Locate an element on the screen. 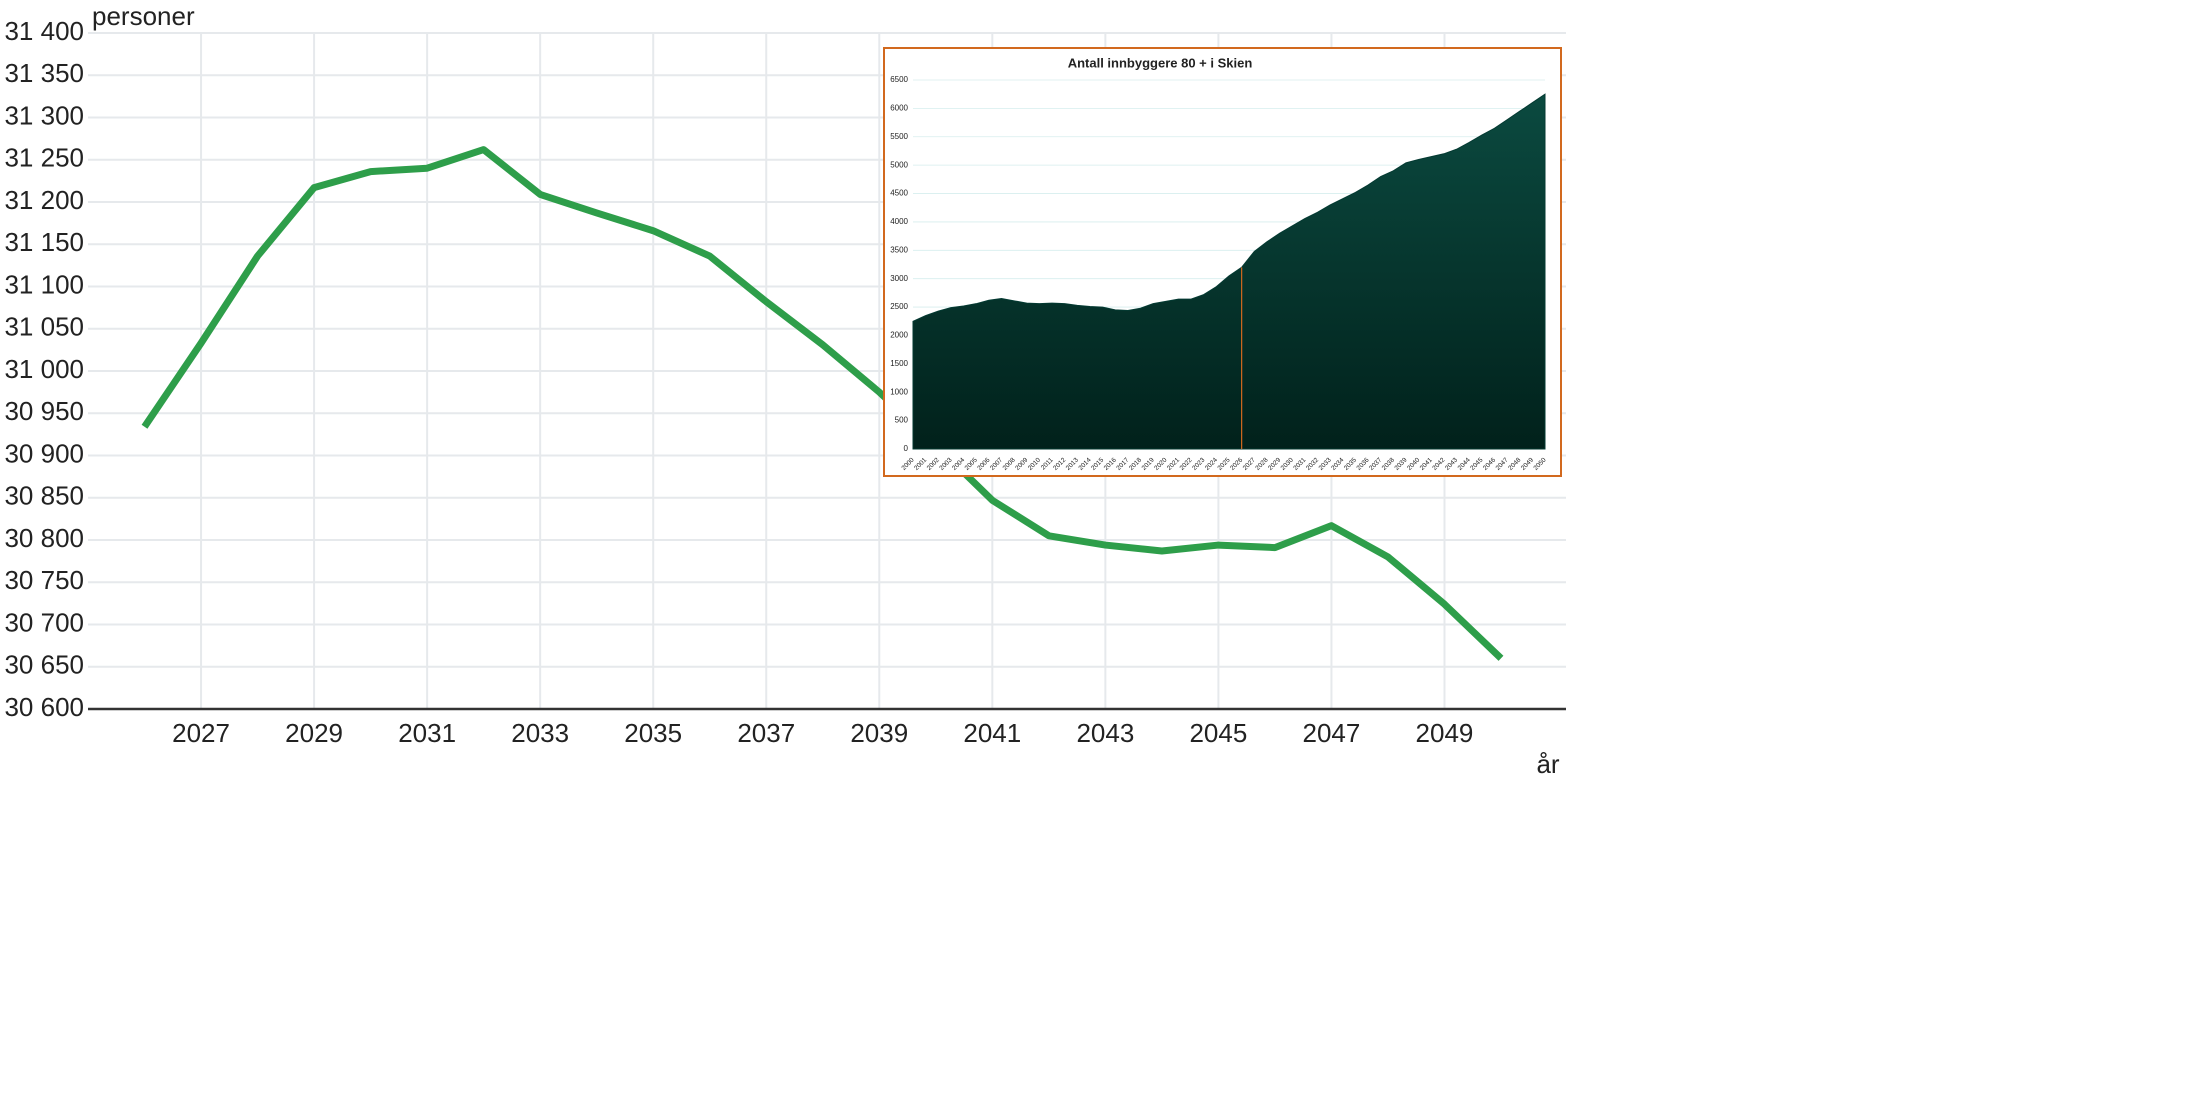 This screenshot has width=2208, height=1095. x-tick-label: 2045 is located at coordinates (1218, 733).